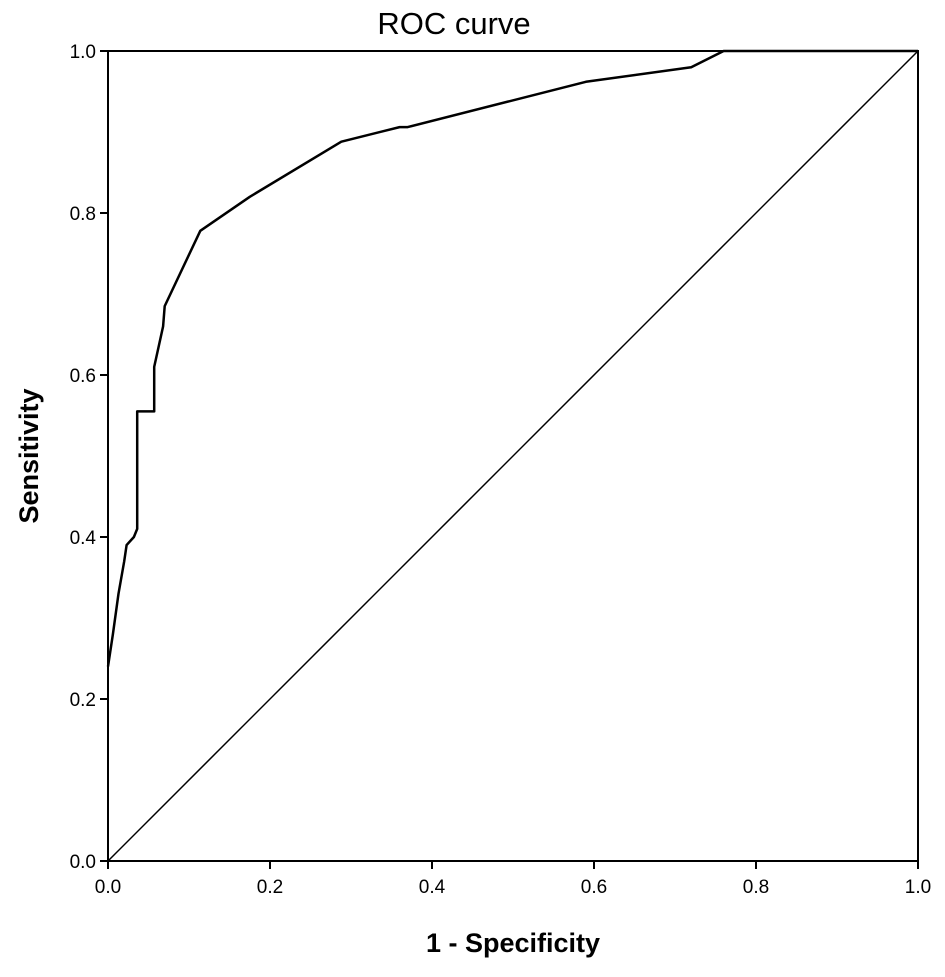 Image resolution: width=945 pixels, height=977 pixels. What do you see at coordinates (756, 887) in the screenshot?
I see `x-tick-label-4: 0.8` at bounding box center [756, 887].